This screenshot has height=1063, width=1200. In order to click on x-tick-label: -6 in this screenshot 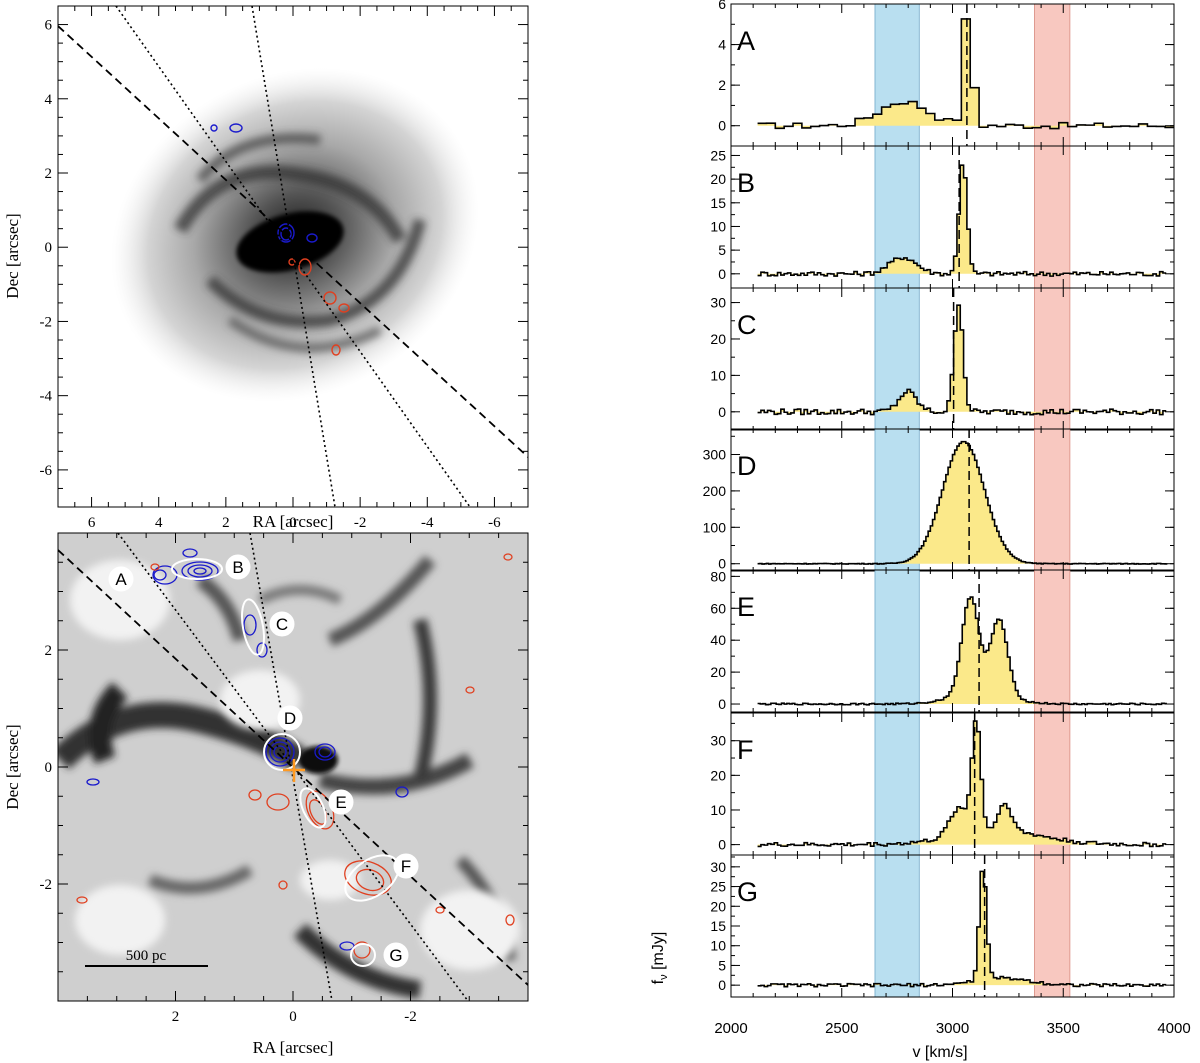, I will do `click(494, 523)`.